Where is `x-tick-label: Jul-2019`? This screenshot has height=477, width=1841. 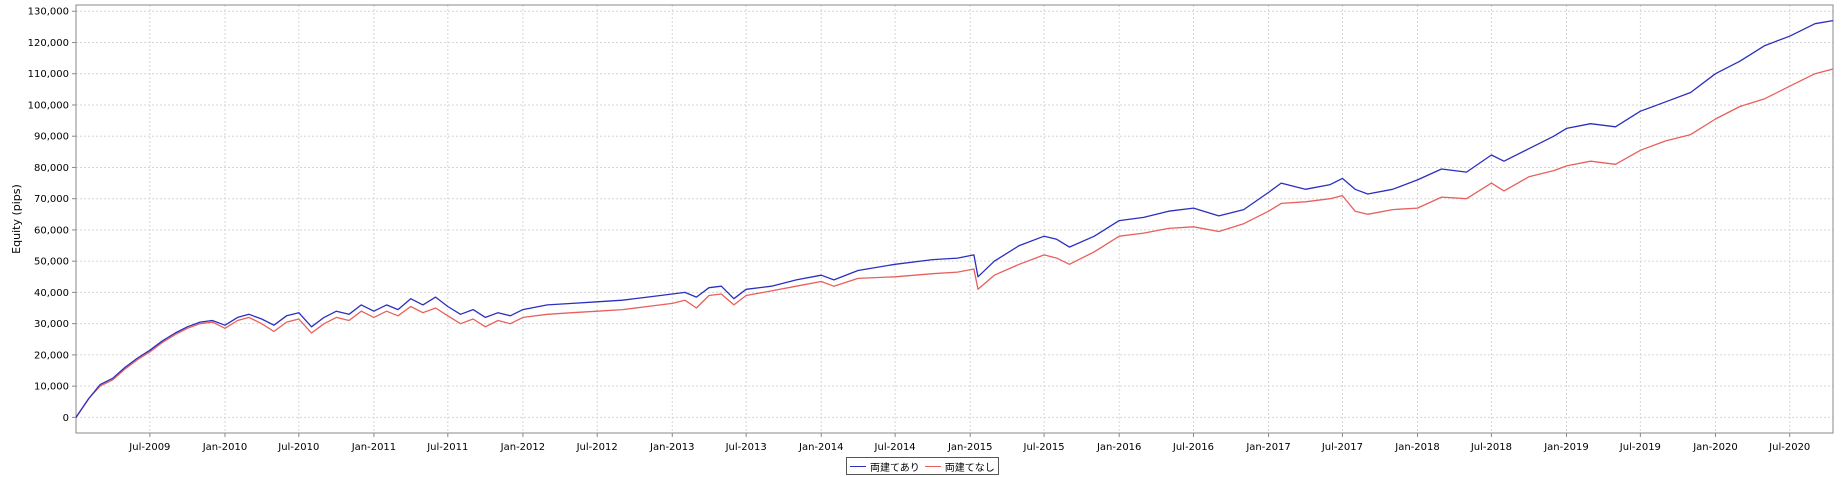
x-tick-label: Jul-2019 is located at coordinates (1640, 447).